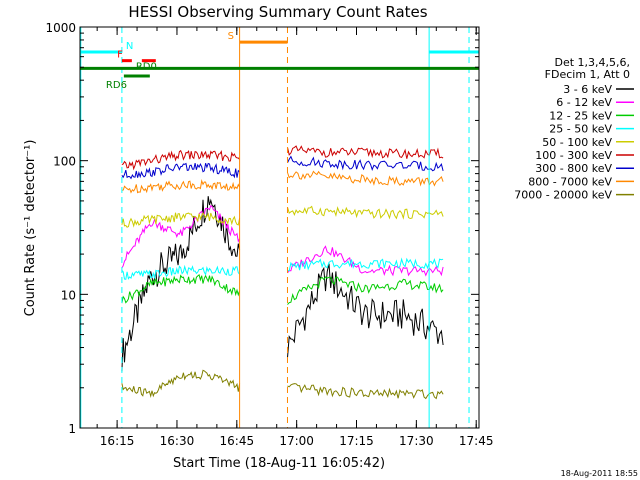 The image size is (640, 480). Describe the element at coordinates (282, 268) in the screenshot. I see `series-25-50-kev` at that location.